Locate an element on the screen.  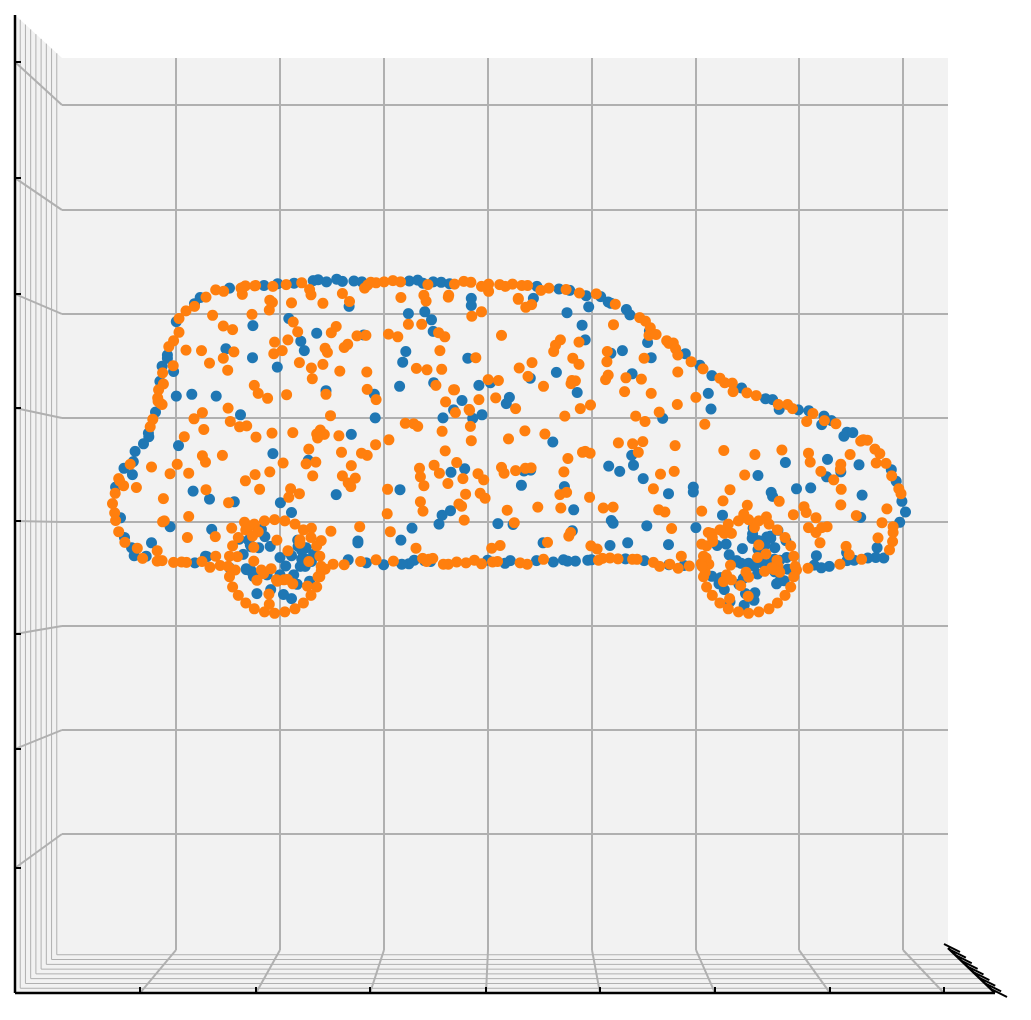
y-axis-tick is located at coordinates (999, 993).